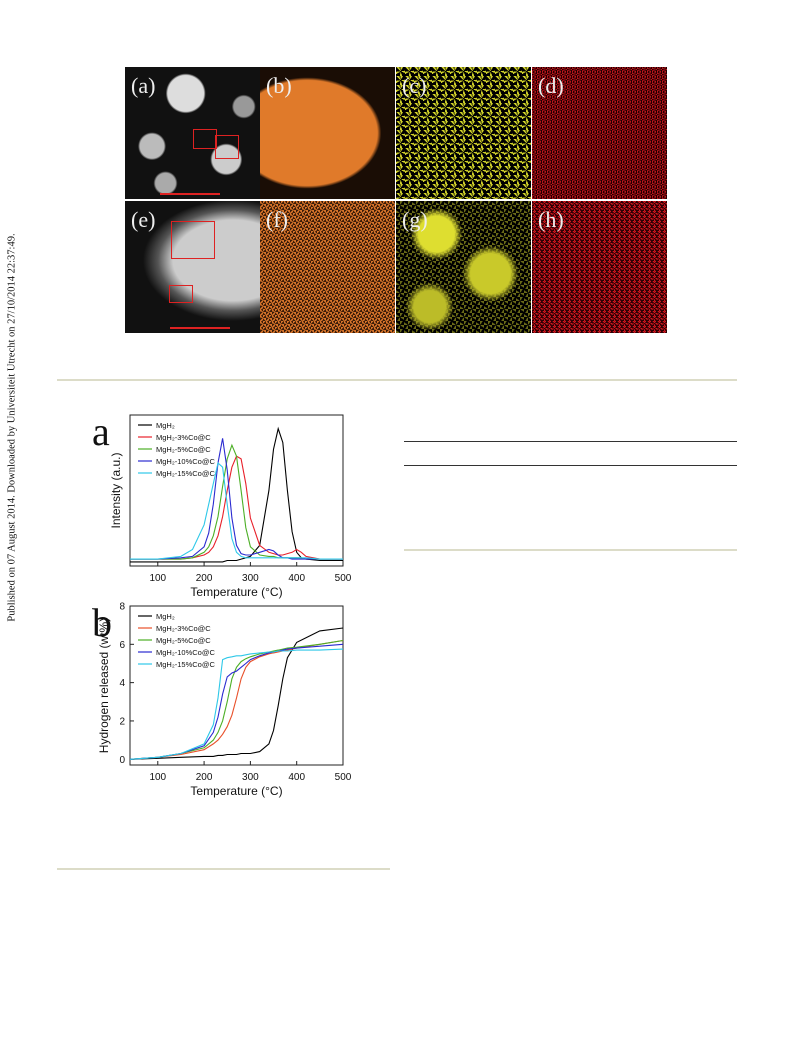 Image resolution: width=793 pixels, height=1039 pixels. Describe the element at coordinates (414, 85) in the screenshot. I see `panel-label: (c)` at that location.